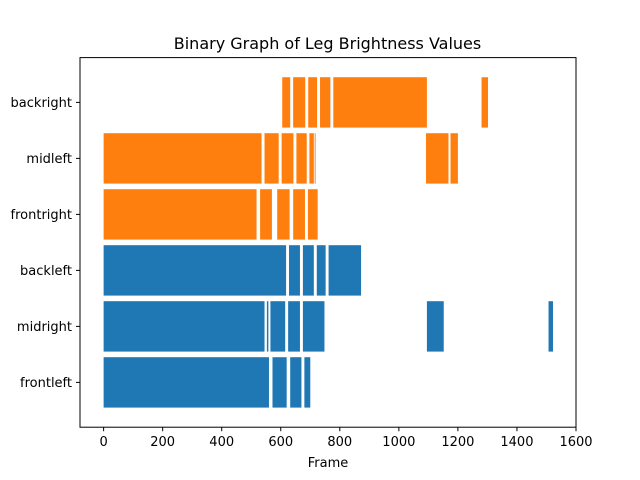 This screenshot has width=640, height=480. I want to click on x-tick-label-4: 800, so click(339, 442).